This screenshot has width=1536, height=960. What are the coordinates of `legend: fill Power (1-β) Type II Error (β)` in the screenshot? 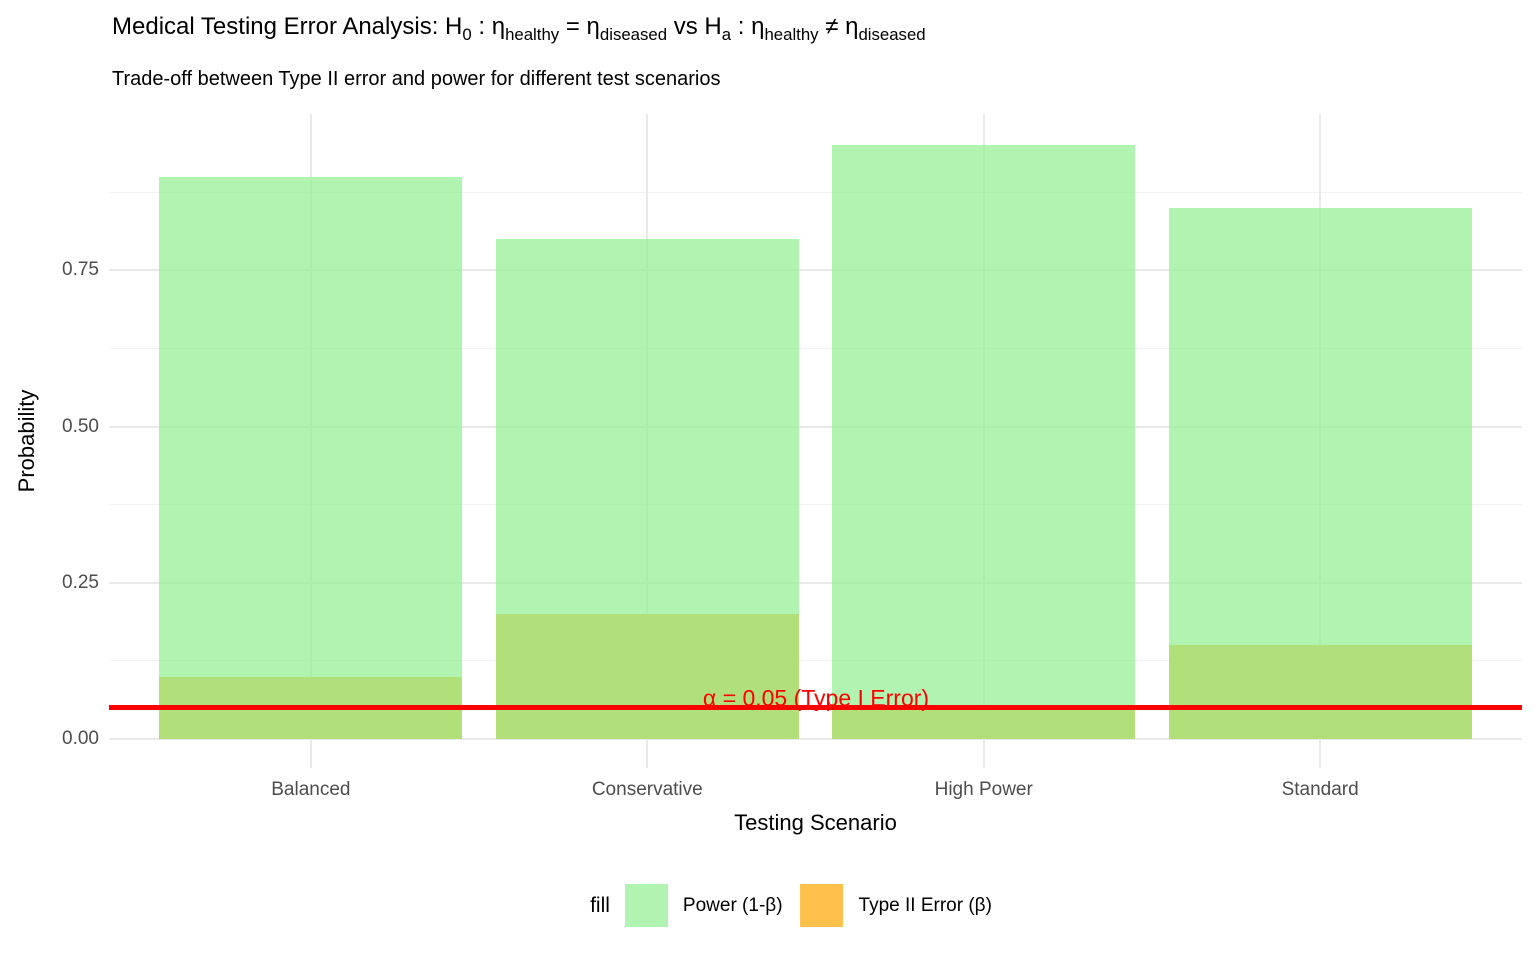 It's located at (800, 905).